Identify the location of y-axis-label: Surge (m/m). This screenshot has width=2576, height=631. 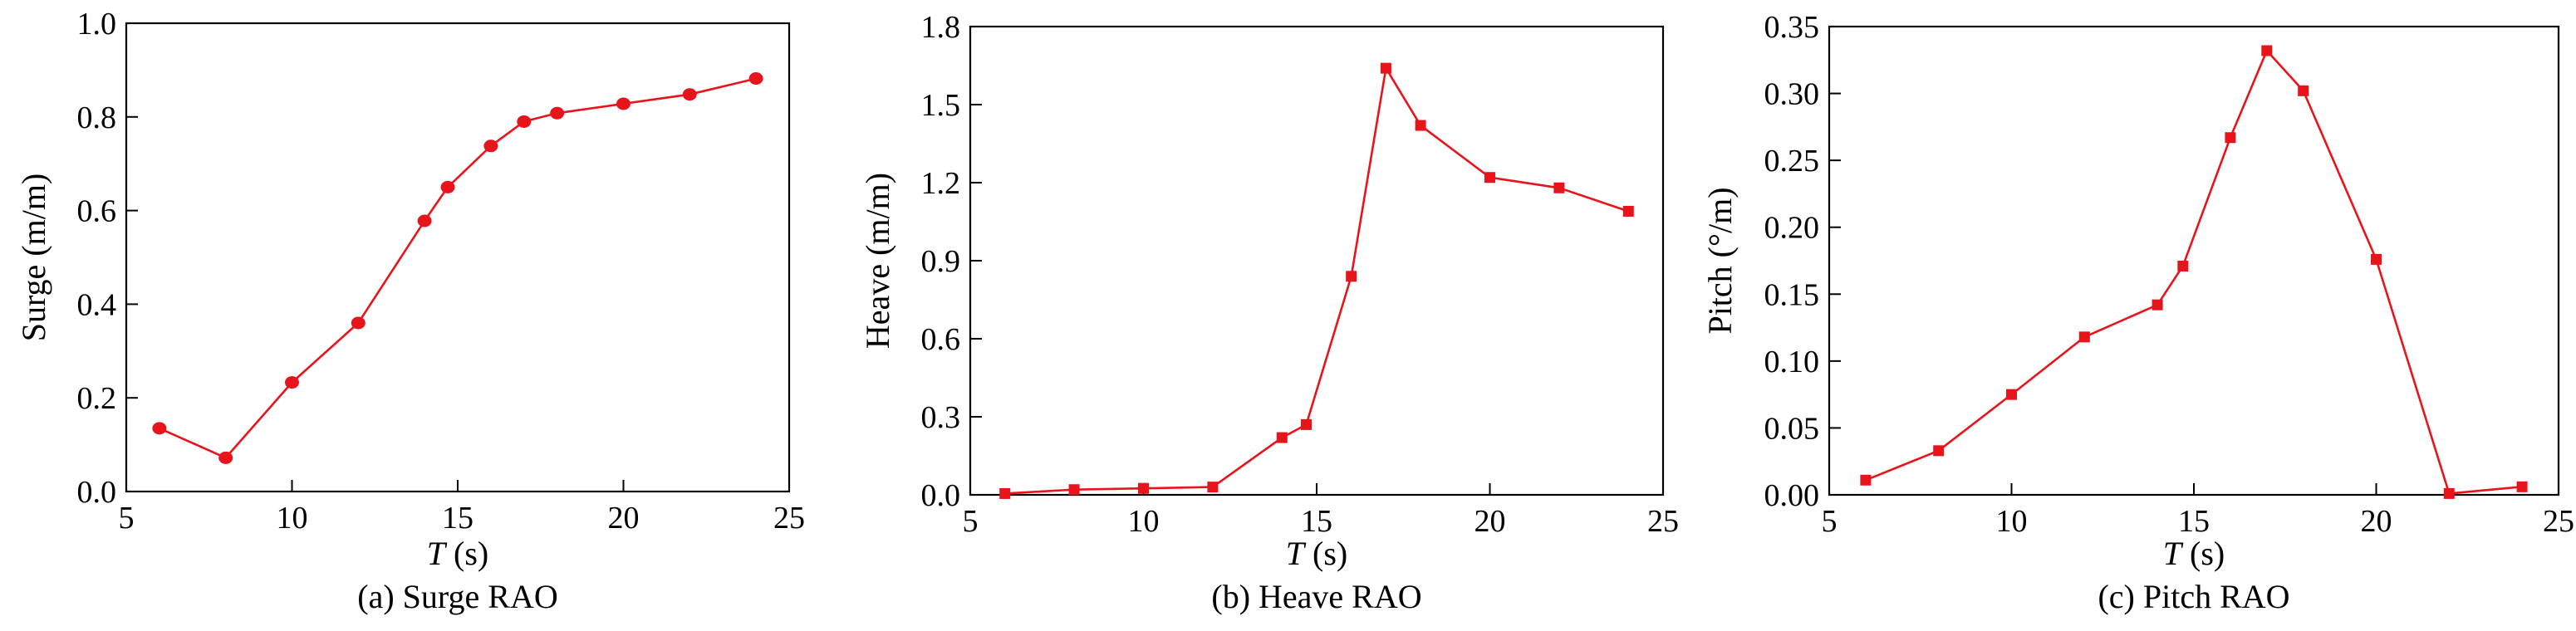
(33, 258).